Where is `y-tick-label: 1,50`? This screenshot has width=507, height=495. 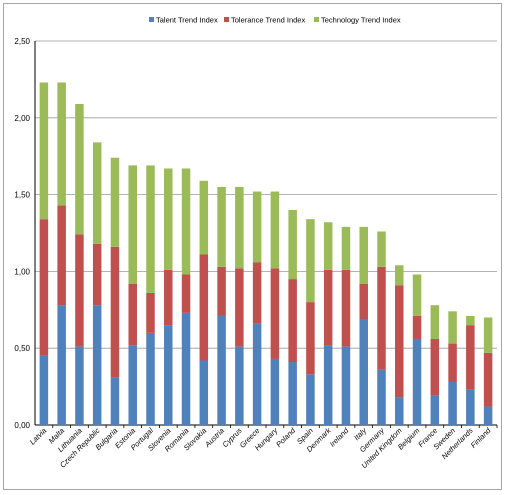
y-tick-label: 1,50 is located at coordinates (22, 195).